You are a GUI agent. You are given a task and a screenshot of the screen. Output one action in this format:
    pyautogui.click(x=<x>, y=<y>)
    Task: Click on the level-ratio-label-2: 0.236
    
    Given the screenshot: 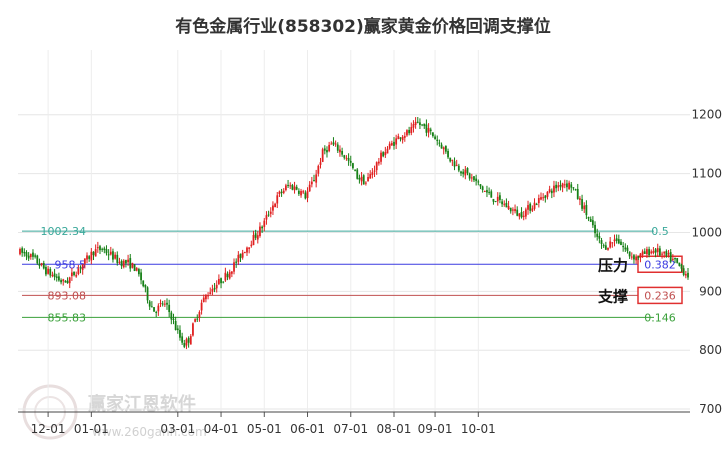 What is the action you would take?
    pyautogui.click(x=660, y=295)
    